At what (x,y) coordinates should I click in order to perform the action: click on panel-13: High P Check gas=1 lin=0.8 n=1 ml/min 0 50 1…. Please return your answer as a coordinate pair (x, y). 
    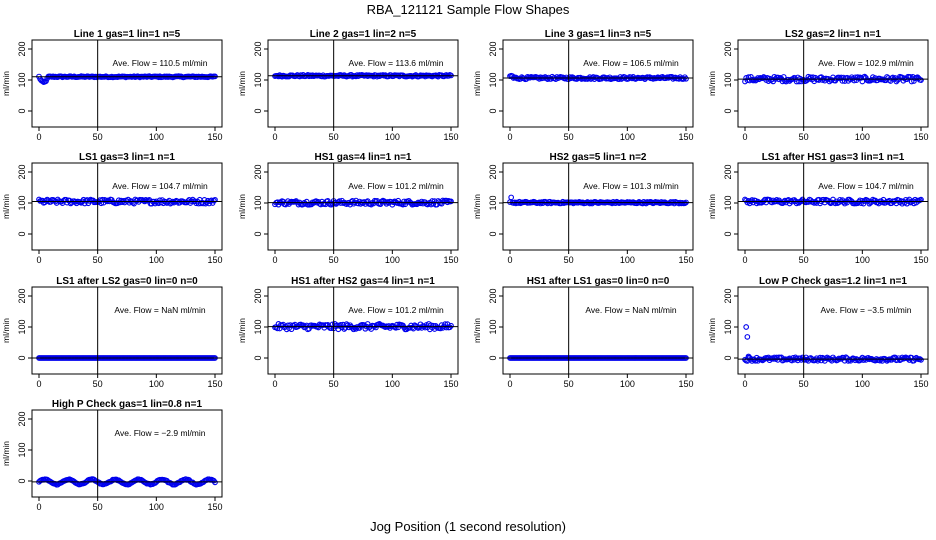
    Looking at the image, I should click on (112, 455).